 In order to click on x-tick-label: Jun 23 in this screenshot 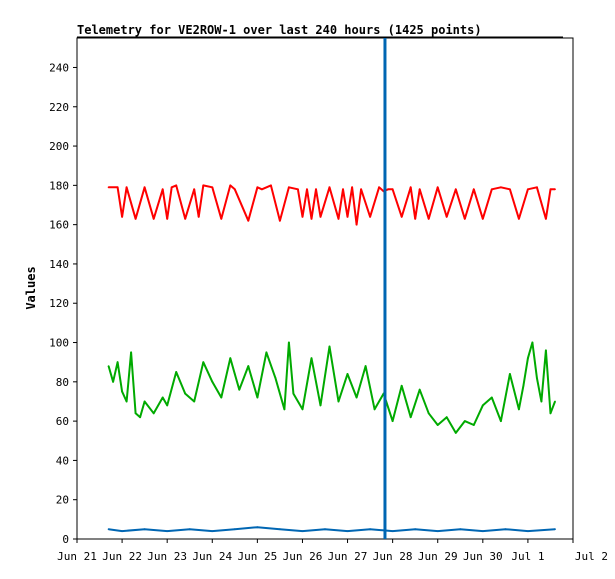, I will do `click(167, 556)`.